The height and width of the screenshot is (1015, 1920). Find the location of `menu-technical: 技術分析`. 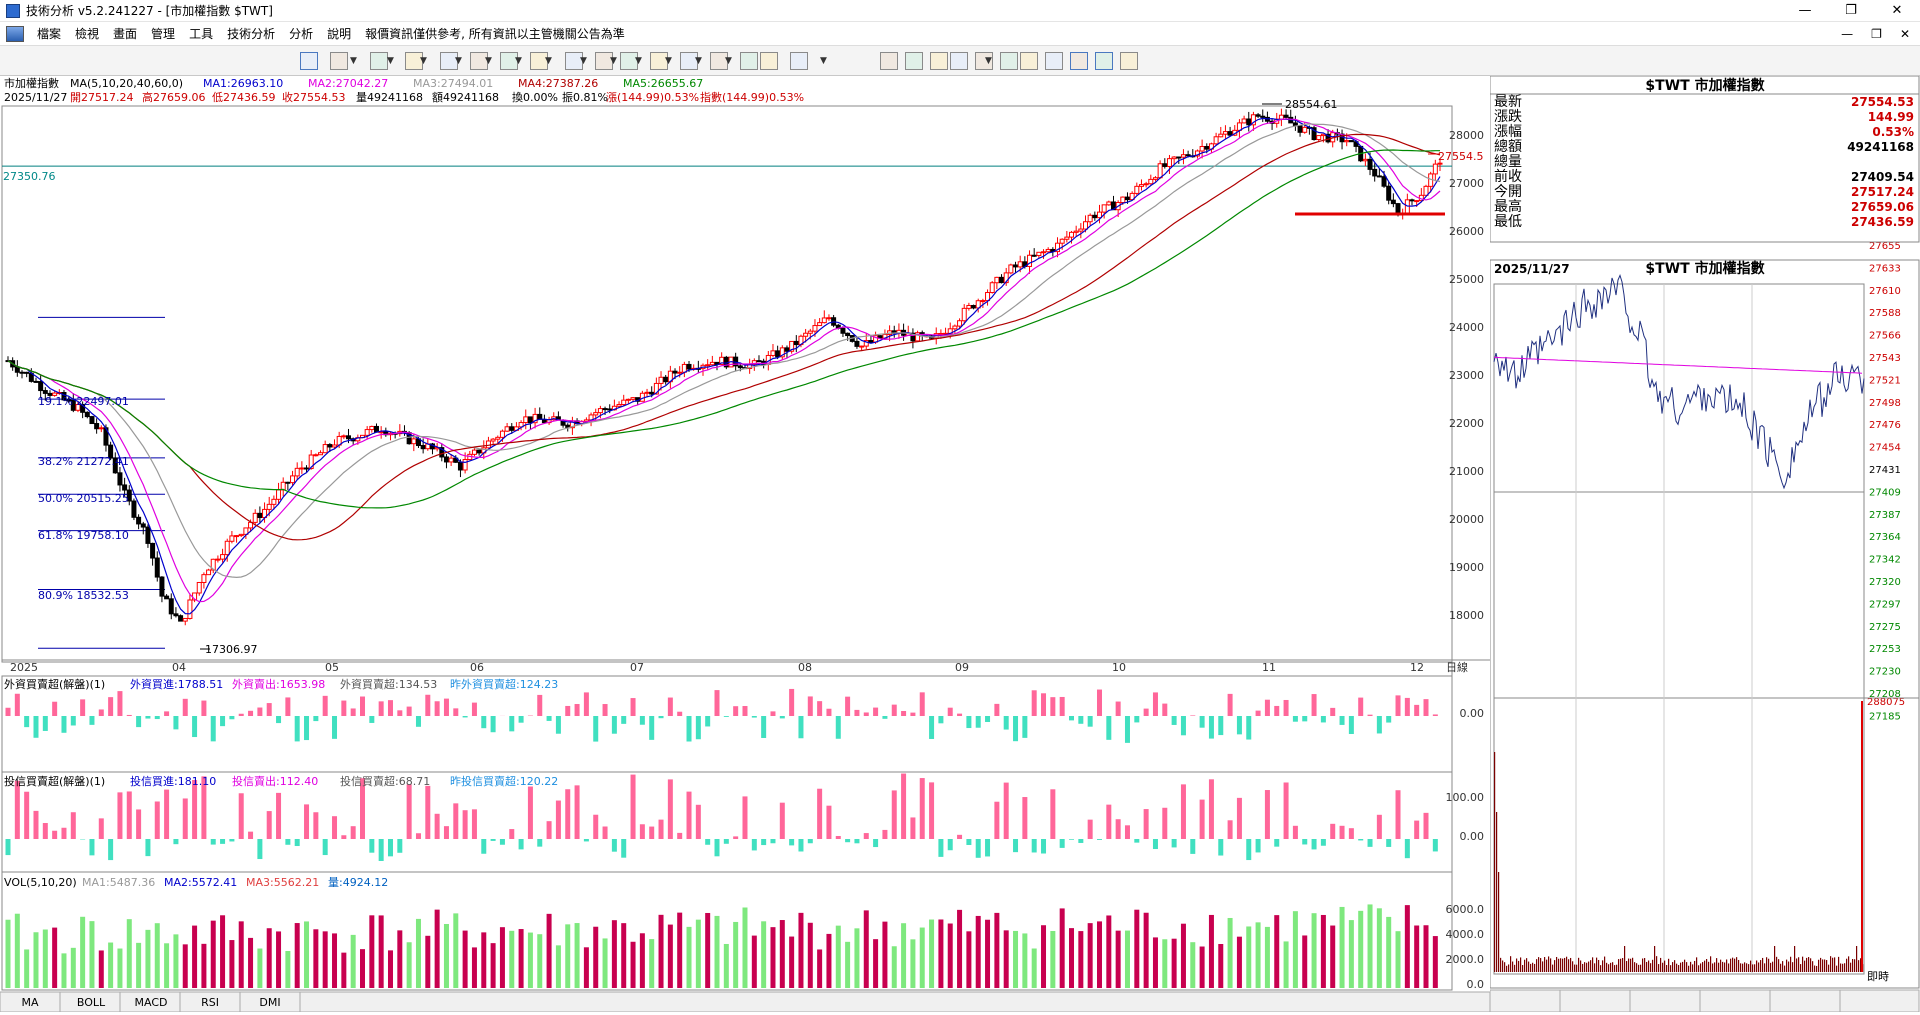

menu-technical: 技術分析 is located at coordinates (251, 34).